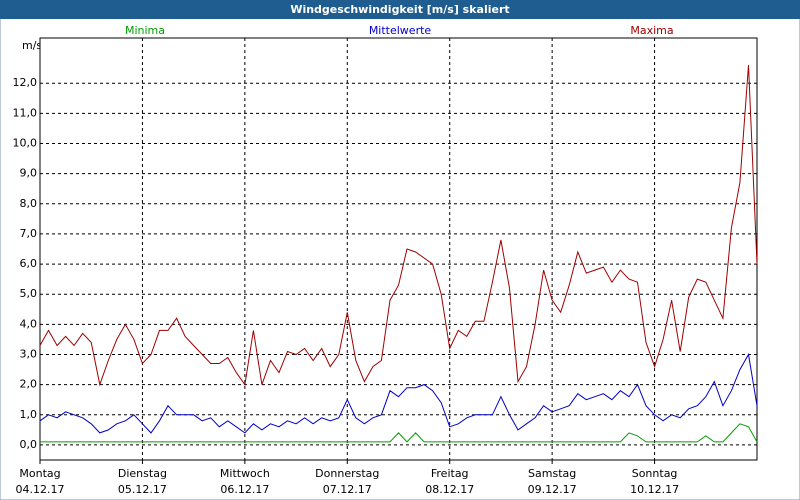 The width and height of the screenshot is (800, 500). I want to click on x-tick-date: 08.12.17, so click(449, 489).